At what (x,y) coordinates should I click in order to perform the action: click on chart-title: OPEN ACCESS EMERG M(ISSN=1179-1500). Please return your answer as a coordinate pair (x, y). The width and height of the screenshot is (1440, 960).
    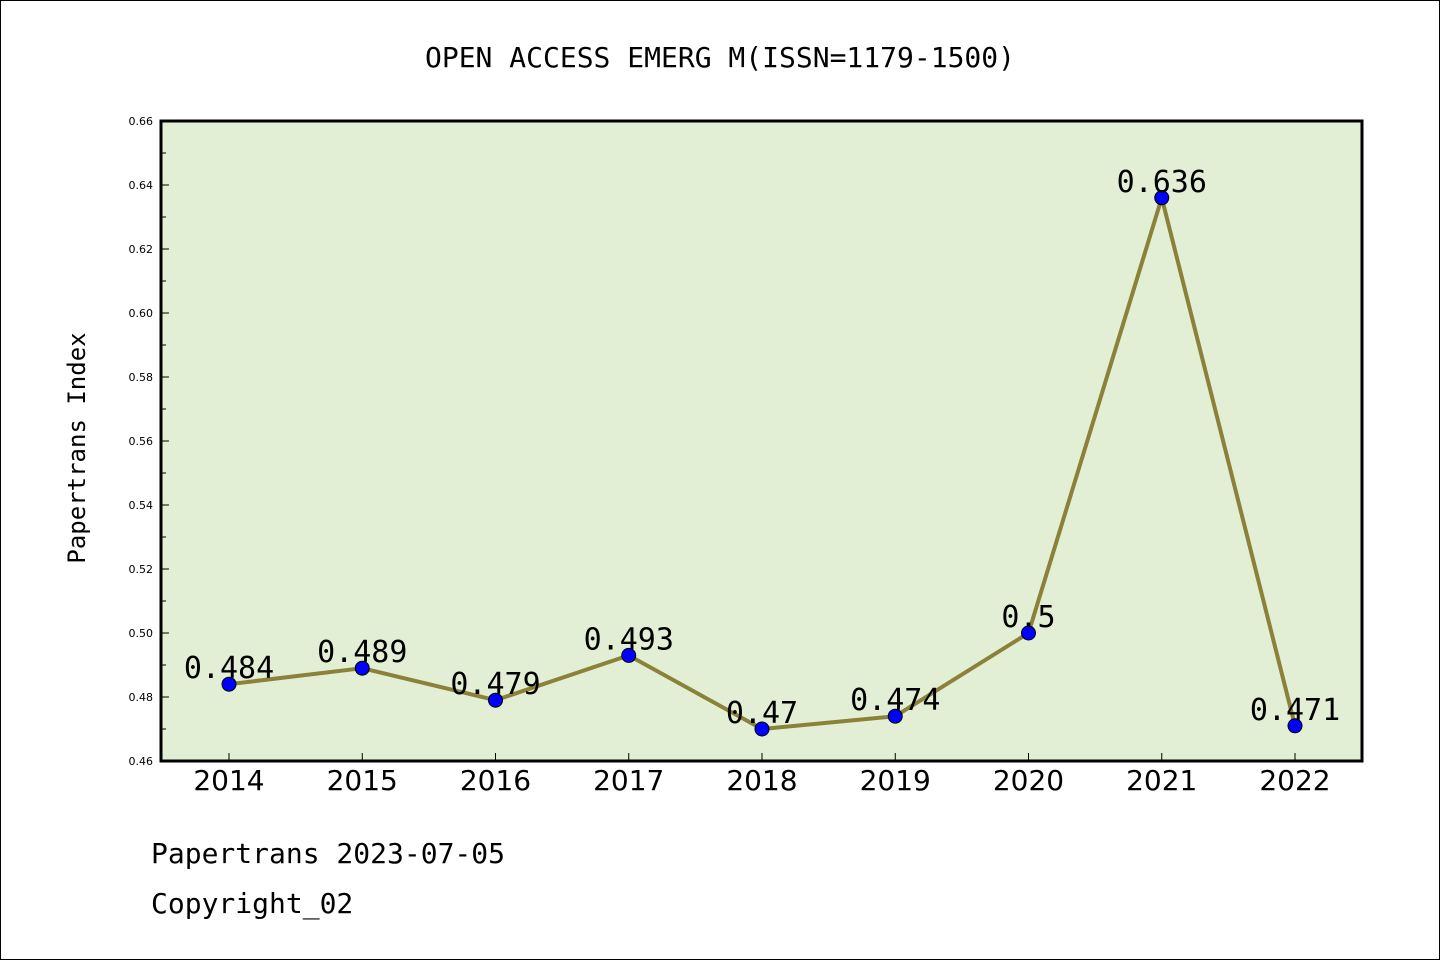
    Looking at the image, I should click on (720, 57).